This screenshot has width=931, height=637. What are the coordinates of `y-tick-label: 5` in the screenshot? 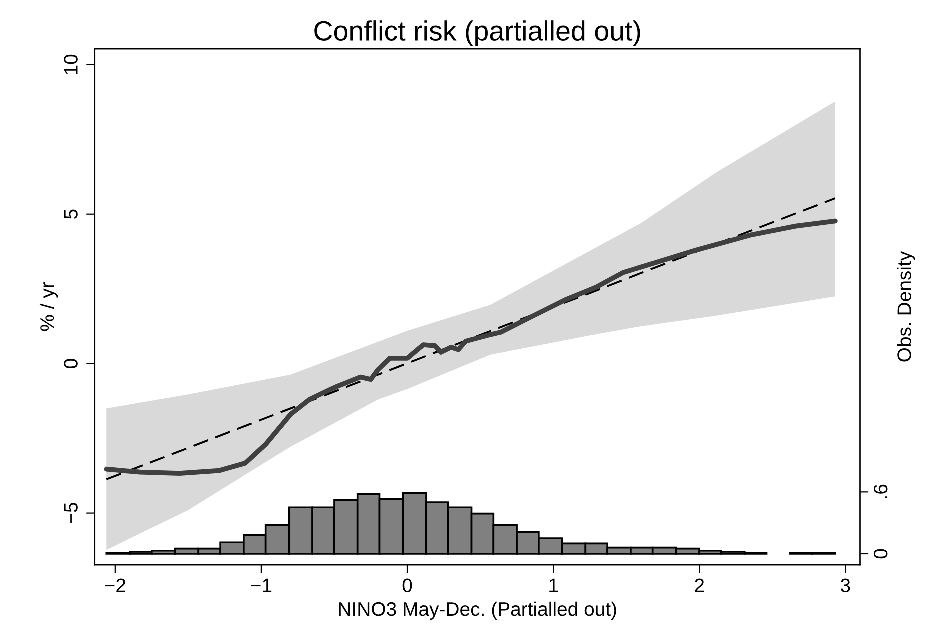 It's located at (71, 214).